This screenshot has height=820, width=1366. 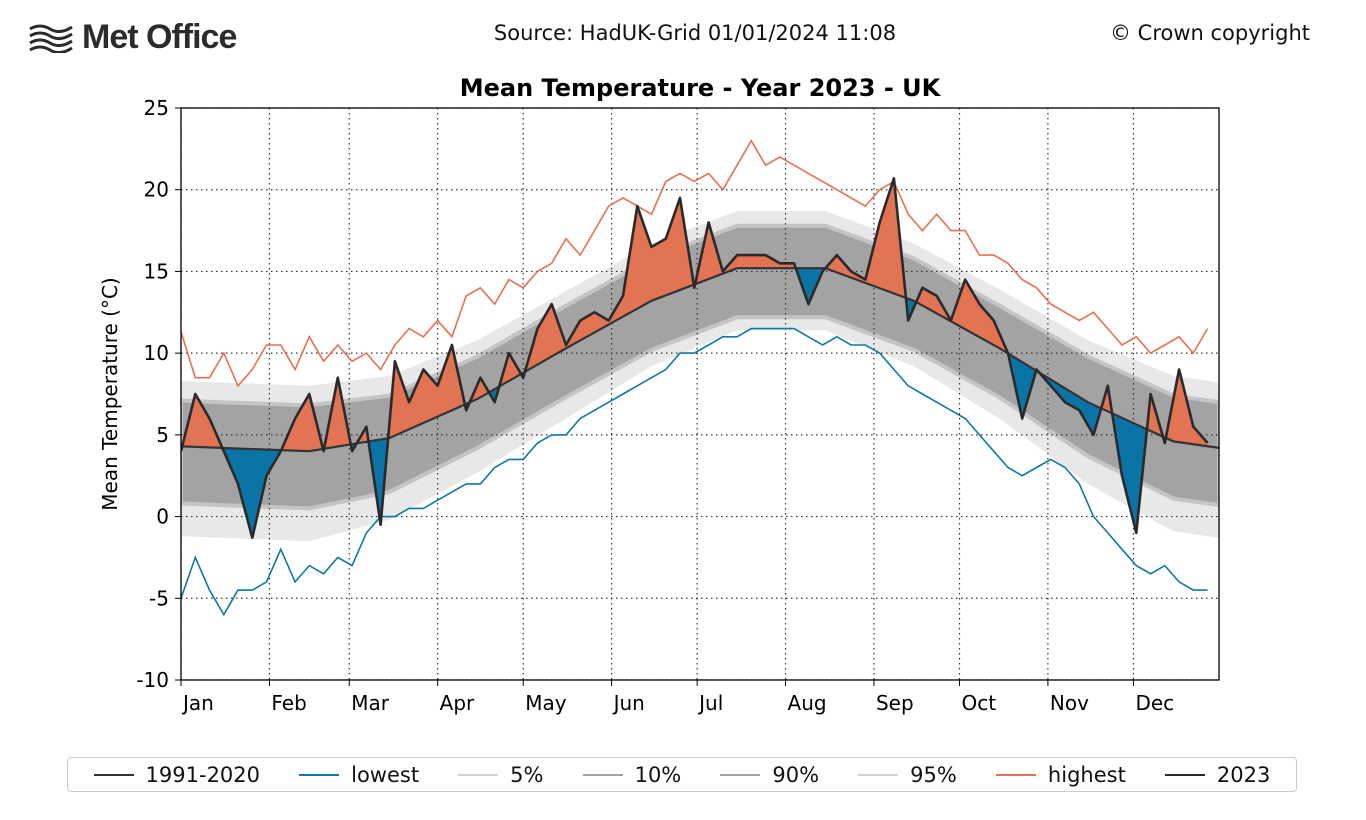 I want to click on legend-item: 10%, so click(x=632, y=774).